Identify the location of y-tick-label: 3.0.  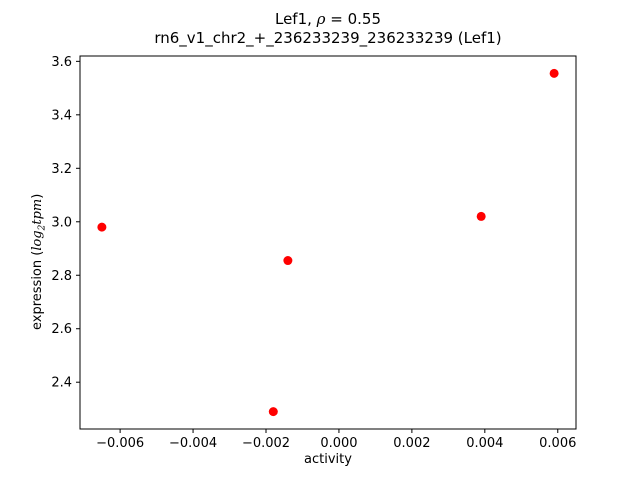
(61, 222).